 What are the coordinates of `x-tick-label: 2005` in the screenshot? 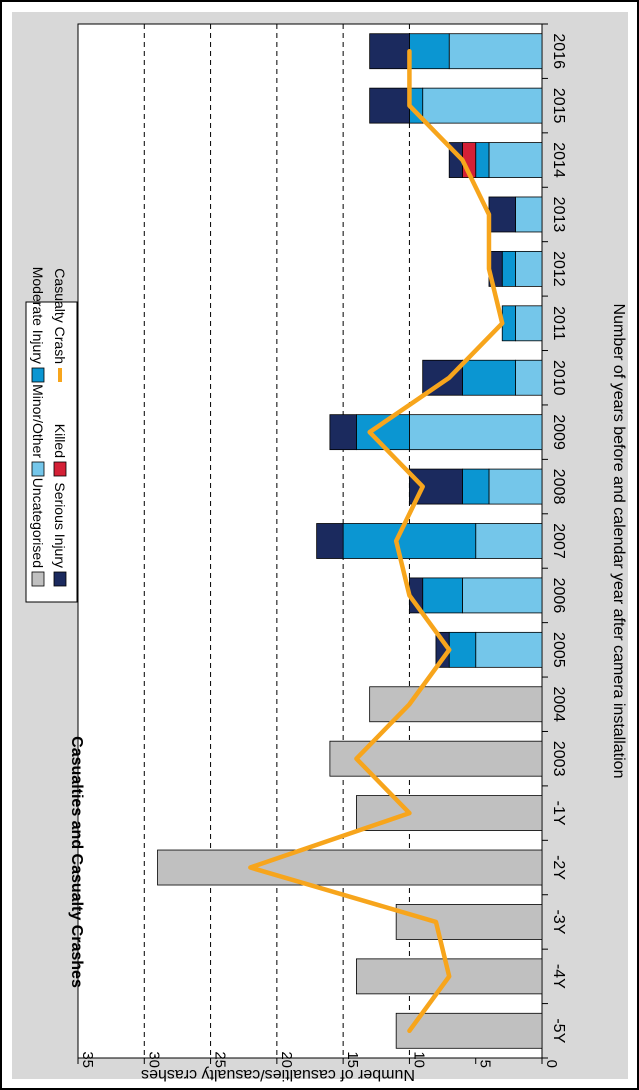 It's located at (558, 650).